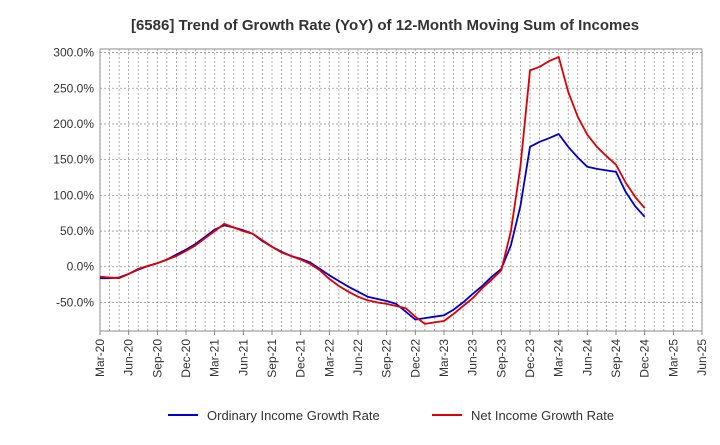  What do you see at coordinates (243, 357) in the screenshot?
I see `x-tick-label: Jun-21` at bounding box center [243, 357].